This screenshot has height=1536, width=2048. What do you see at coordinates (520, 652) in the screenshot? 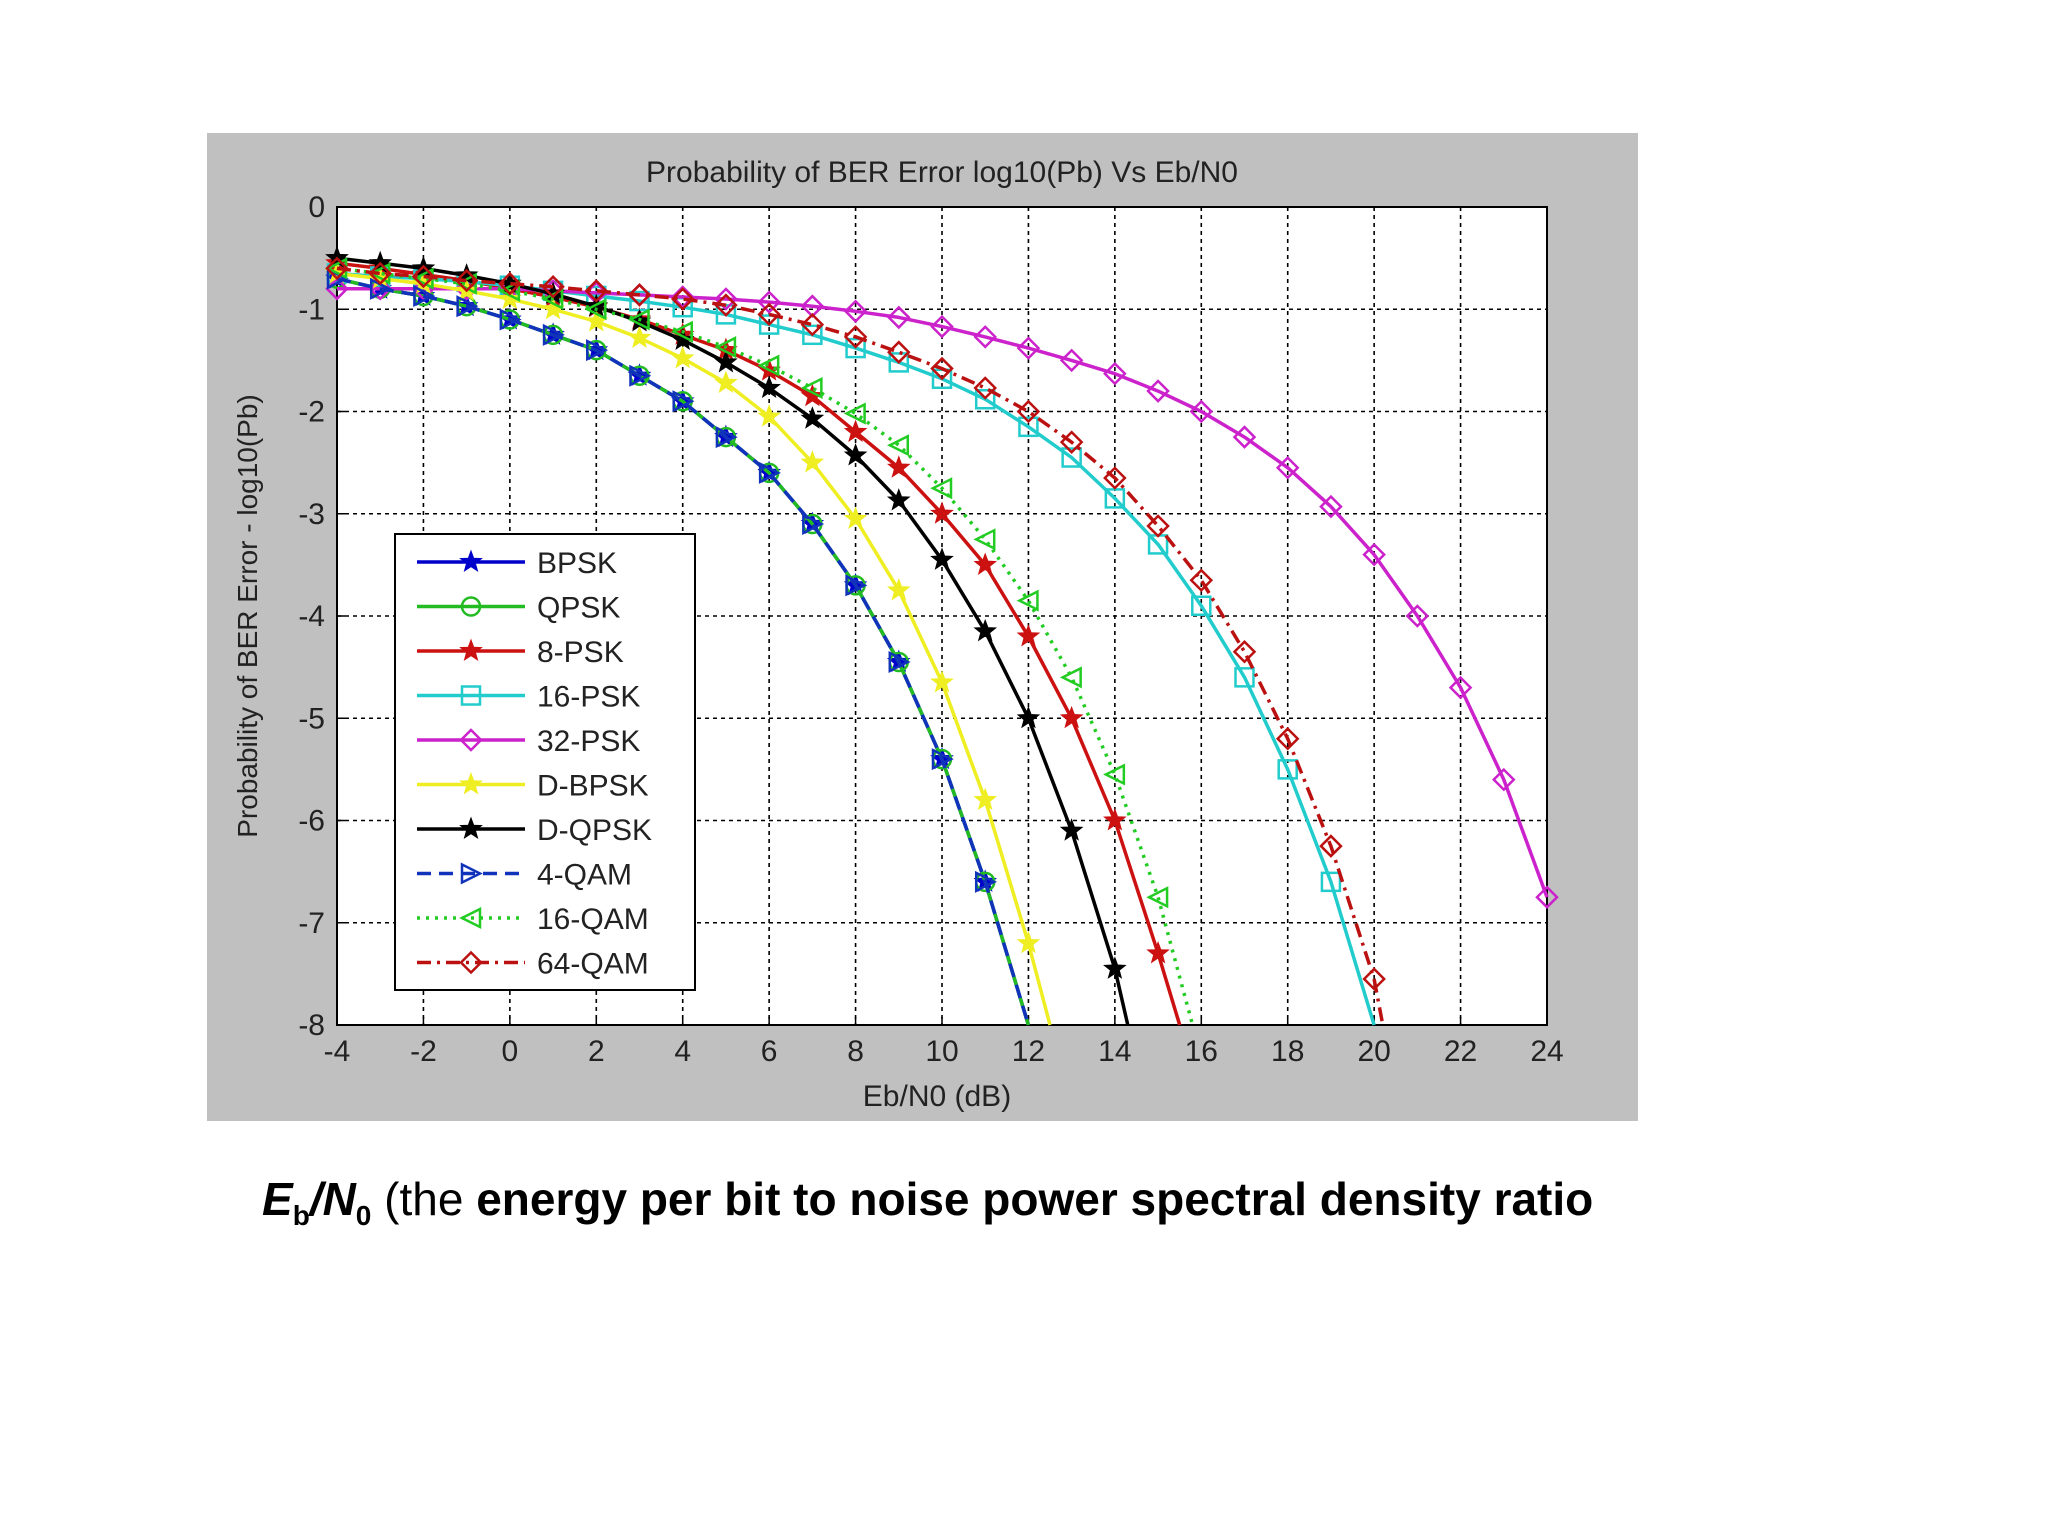
I see `legend-entry-8-psk: 8-PSK` at bounding box center [520, 652].